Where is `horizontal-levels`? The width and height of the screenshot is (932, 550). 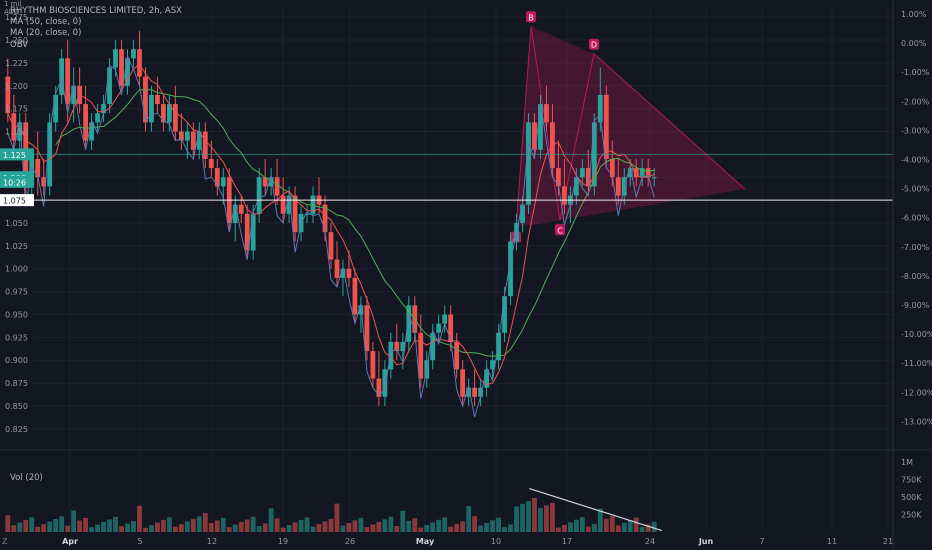
horizontal-levels is located at coordinates (446, 177).